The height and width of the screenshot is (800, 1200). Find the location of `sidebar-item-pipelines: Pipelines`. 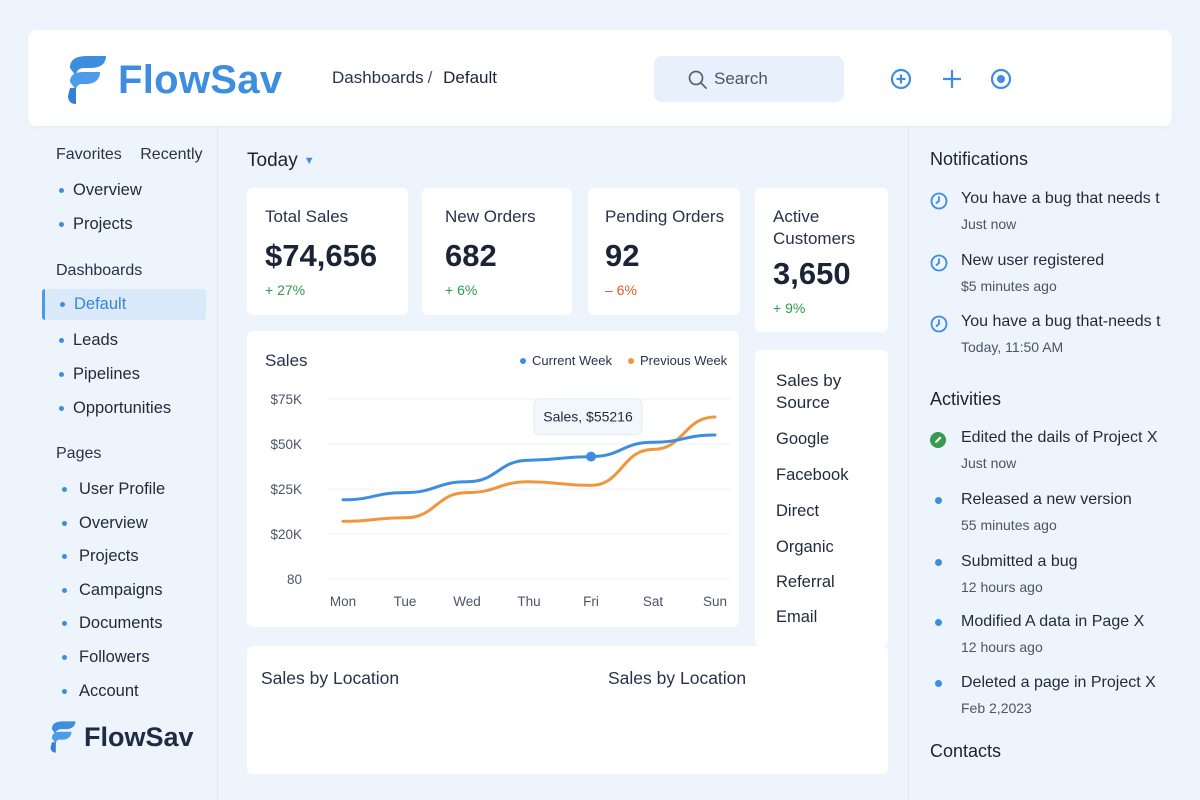

sidebar-item-pipelines: Pipelines is located at coordinates (99, 374).